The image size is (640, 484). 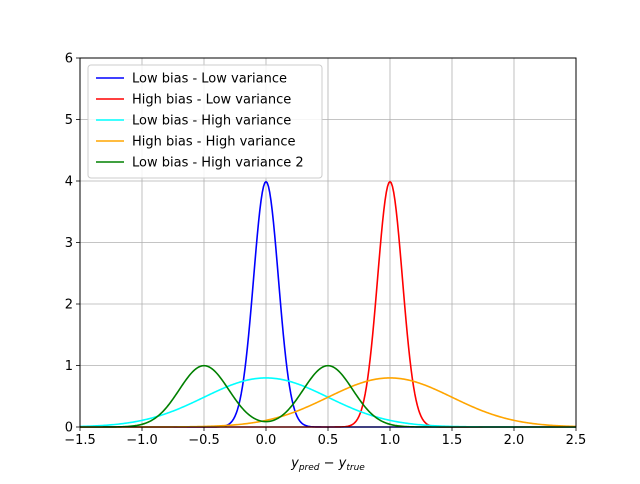 What do you see at coordinates (69, 366) in the screenshot?
I see `y-tick-label: 1` at bounding box center [69, 366].